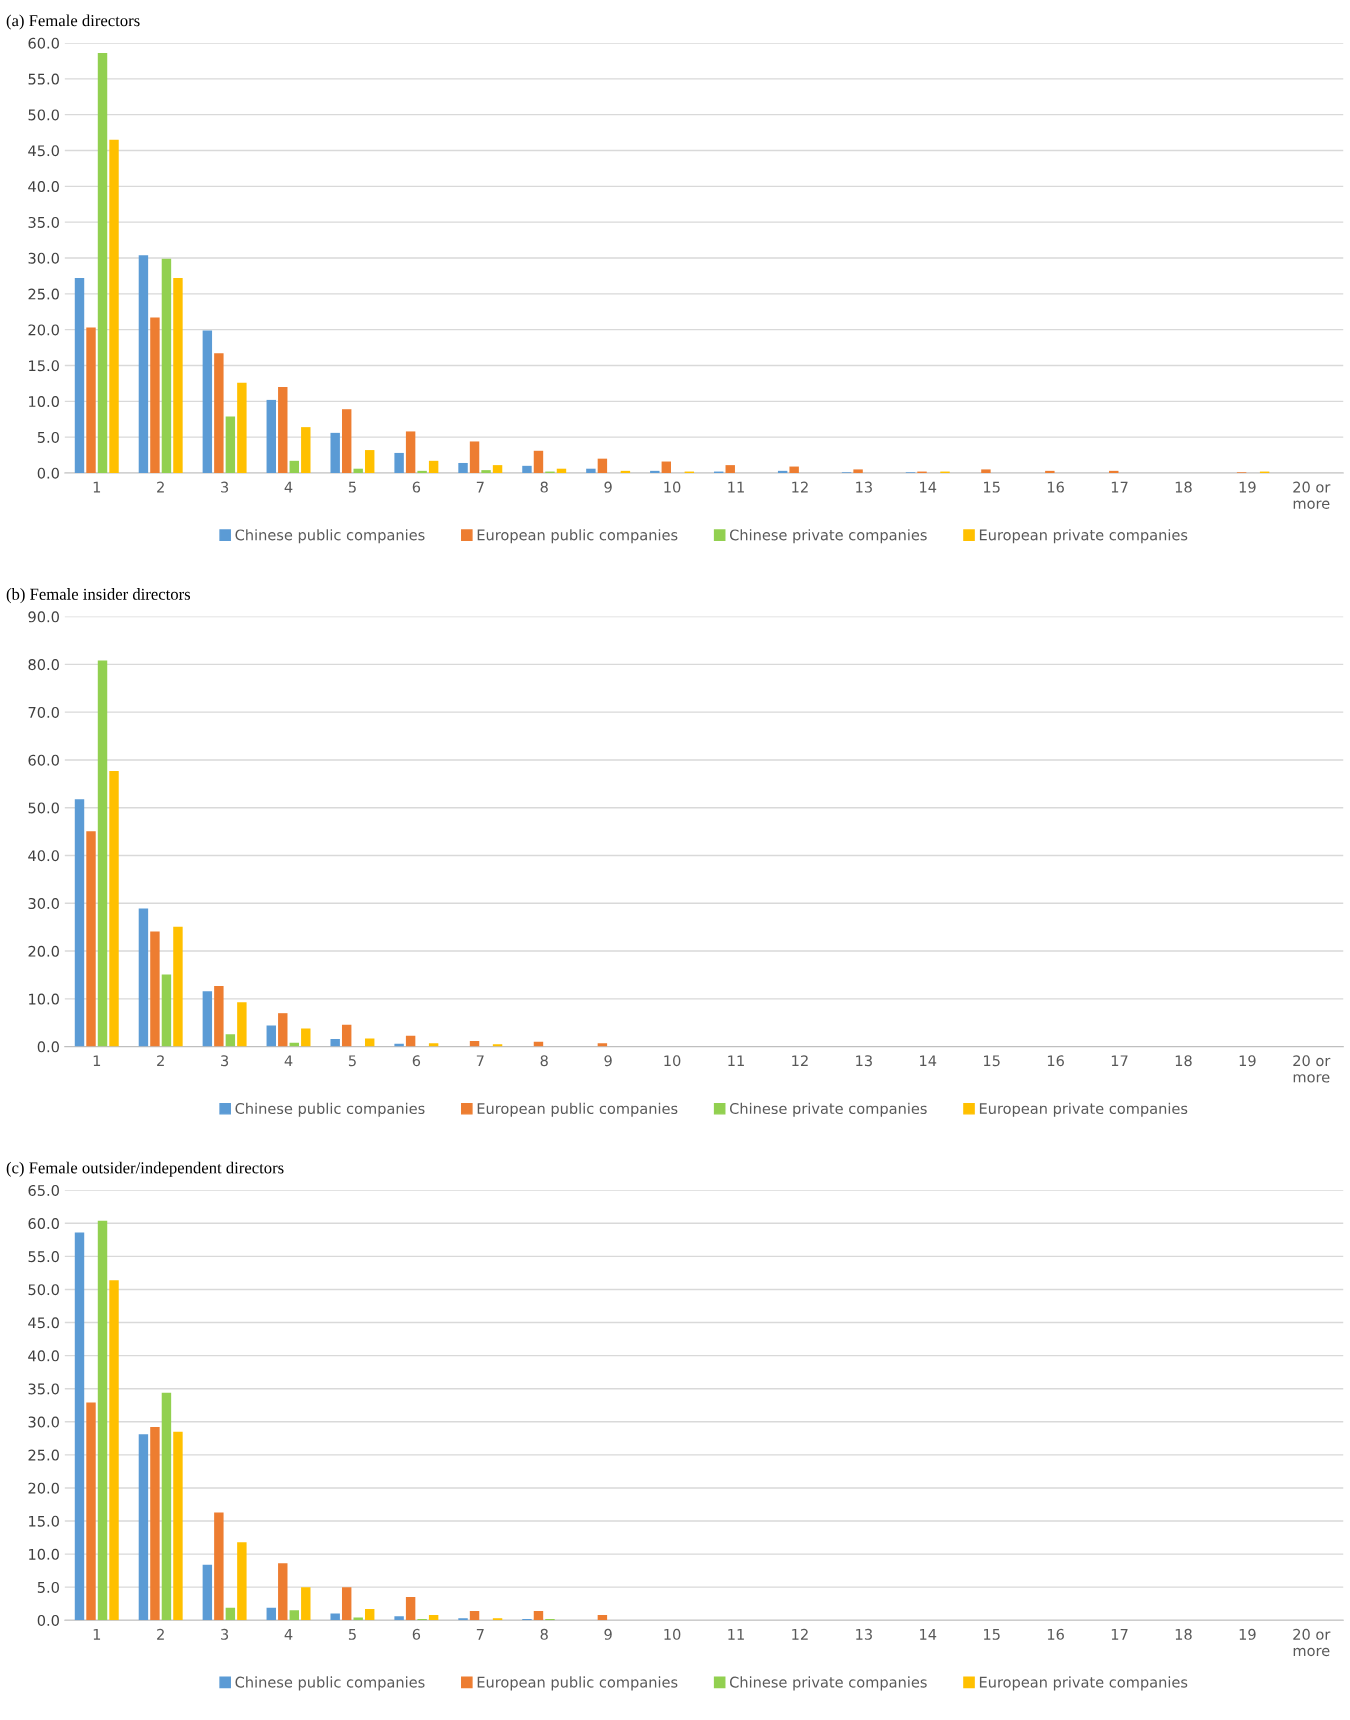 Image resolution: width=1350 pixels, height=1720 pixels. I want to click on x-tick-label: 1, so click(97, 487).